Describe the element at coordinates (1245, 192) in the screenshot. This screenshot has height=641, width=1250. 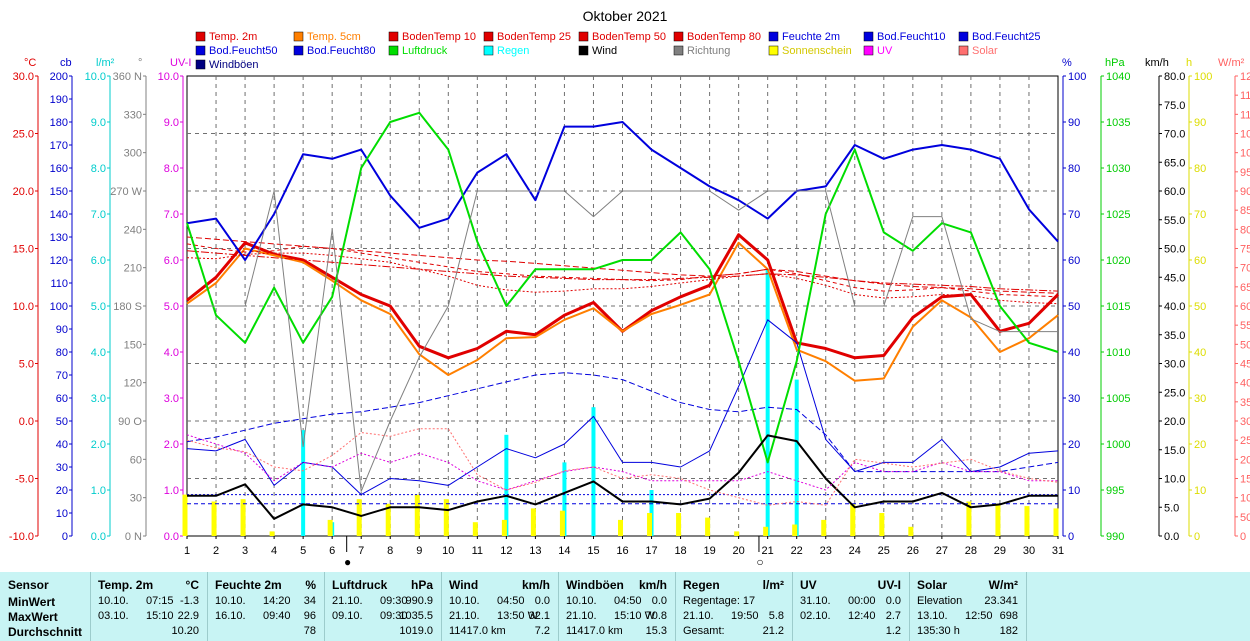
I see `y-tick-label: 900` at that location.